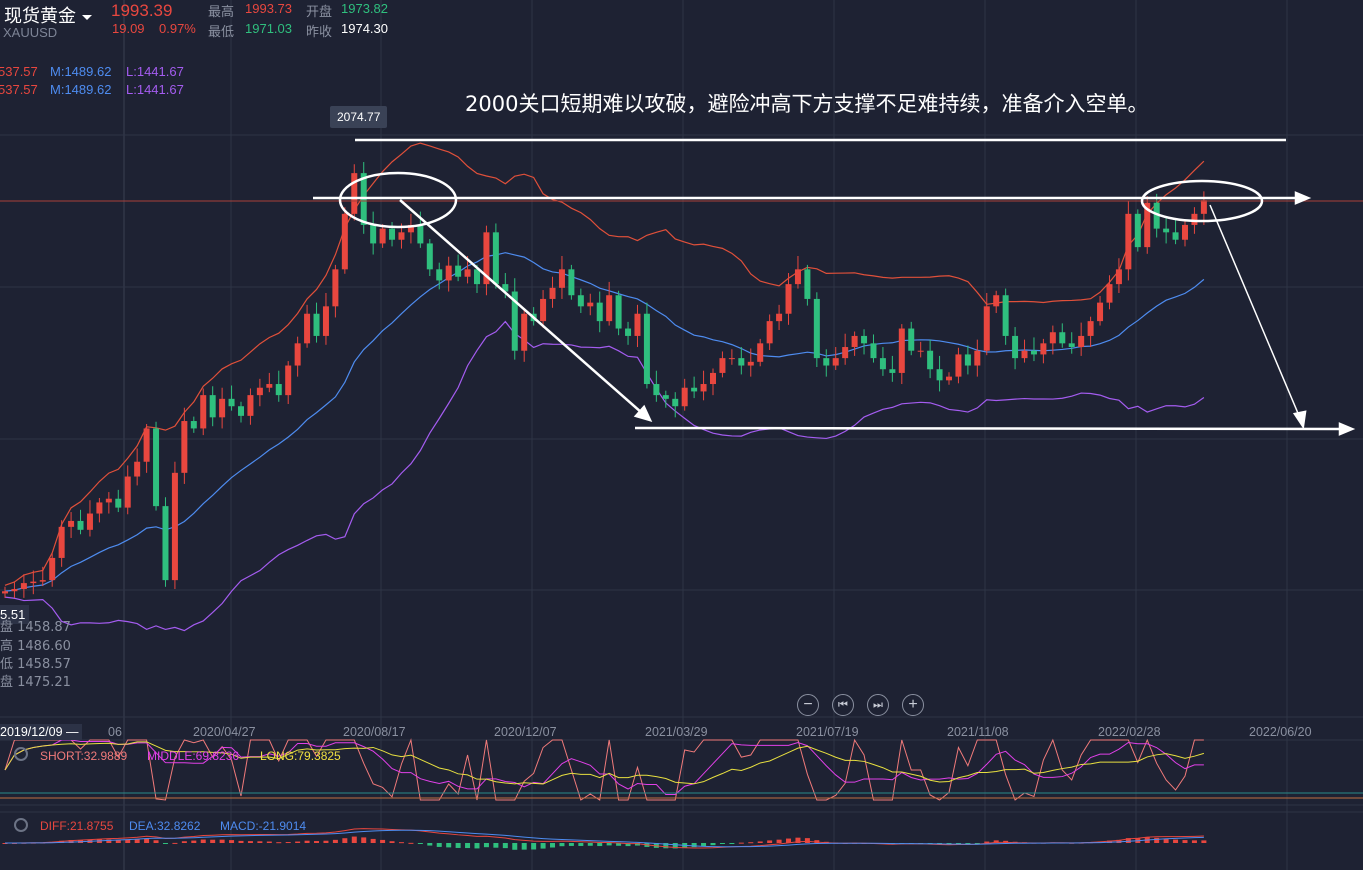 Image resolution: width=1363 pixels, height=870 pixels. What do you see at coordinates (142, 10) in the screenshot?
I see `last-price: 1993.39` at bounding box center [142, 10].